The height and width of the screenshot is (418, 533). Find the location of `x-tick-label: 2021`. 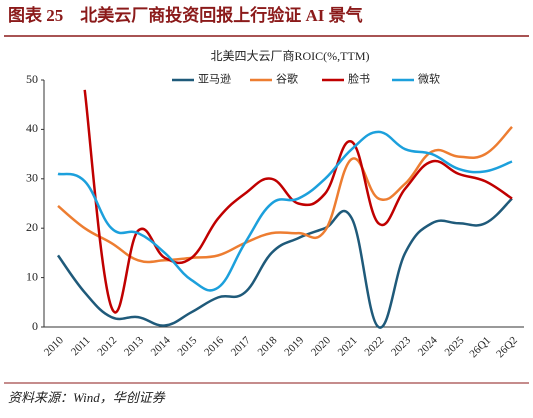

x-tick-label: 2021 is located at coordinates (348, 346).